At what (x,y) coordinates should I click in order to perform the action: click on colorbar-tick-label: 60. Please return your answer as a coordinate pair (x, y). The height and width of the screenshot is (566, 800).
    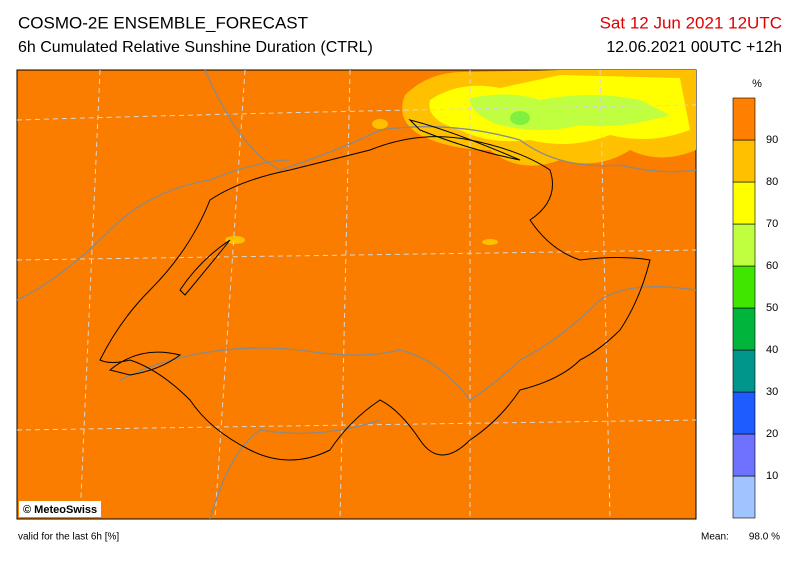
    Looking at the image, I should click on (772, 266).